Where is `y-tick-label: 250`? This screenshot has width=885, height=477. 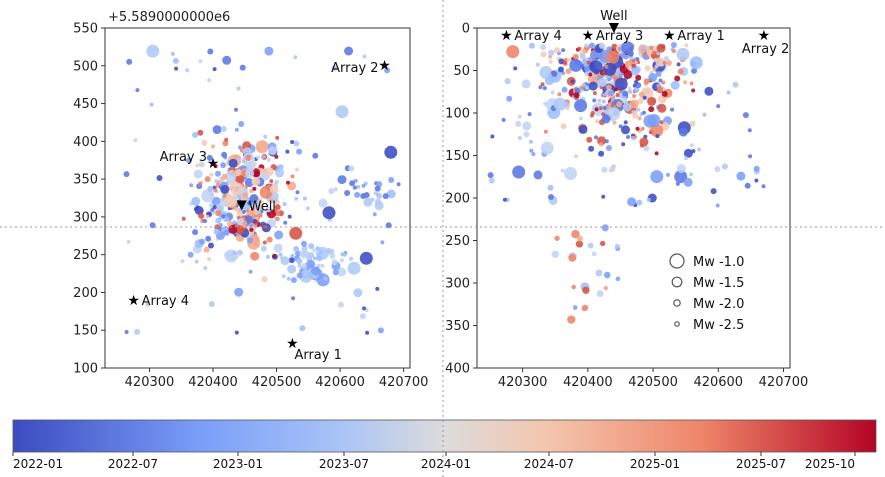 y-tick-label: 250 is located at coordinates (457, 241).